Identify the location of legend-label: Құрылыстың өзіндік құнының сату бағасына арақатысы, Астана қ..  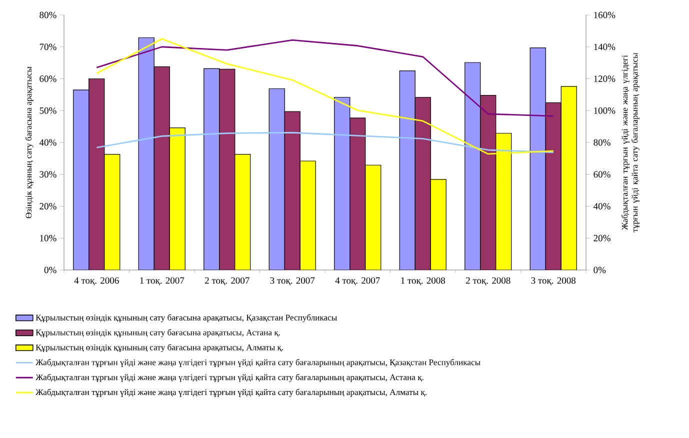
(158, 333).